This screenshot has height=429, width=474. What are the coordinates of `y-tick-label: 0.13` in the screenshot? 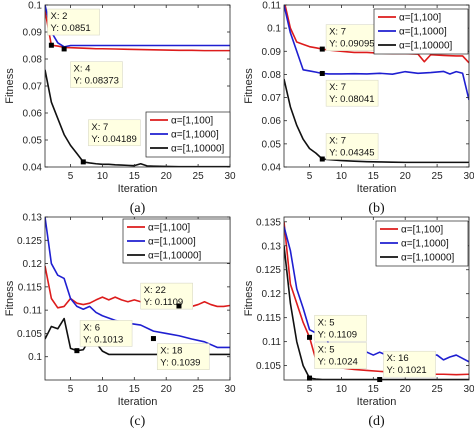 It's located at (33, 218).